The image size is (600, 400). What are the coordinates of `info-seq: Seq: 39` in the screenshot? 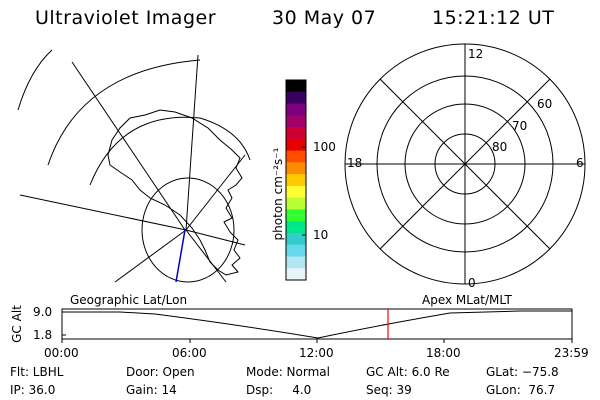 It's located at (389, 390).